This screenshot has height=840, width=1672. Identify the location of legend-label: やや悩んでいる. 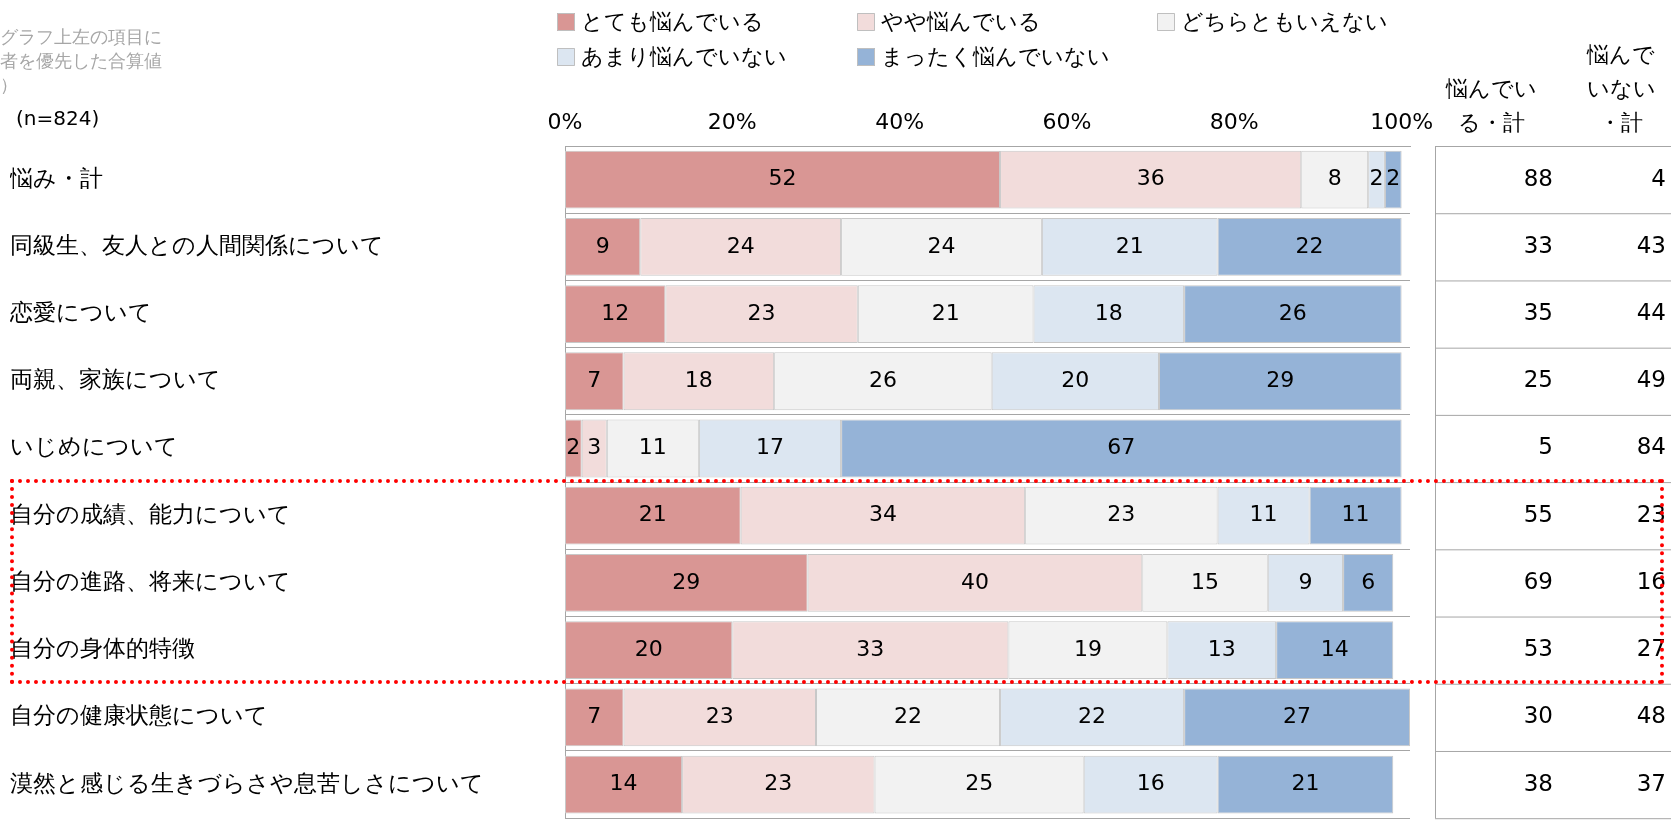
(961, 21).